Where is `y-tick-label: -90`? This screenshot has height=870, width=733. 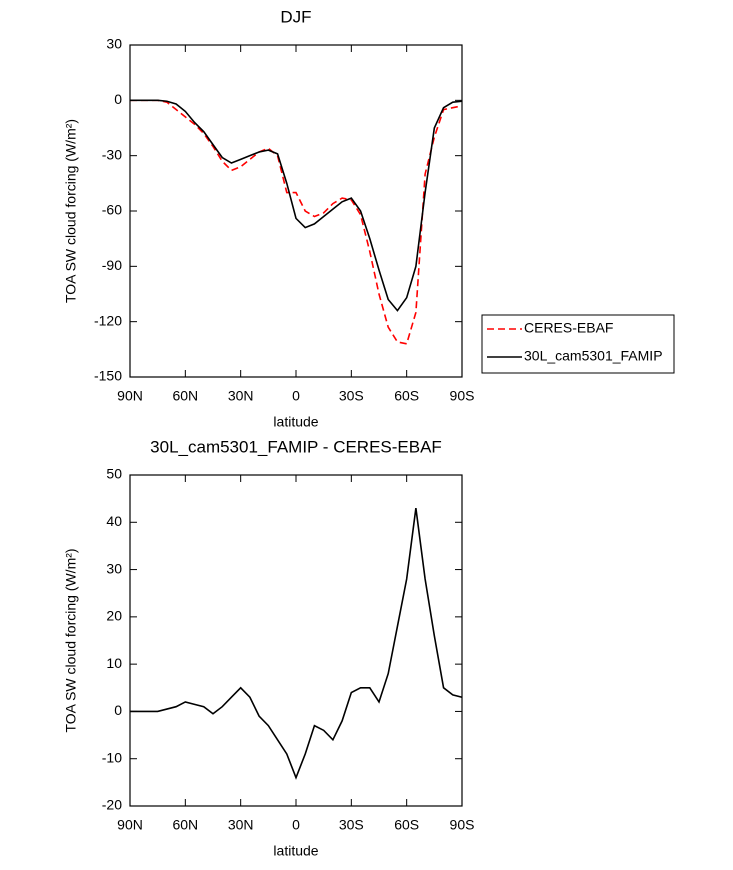
y-tick-label: -90 is located at coordinates (112, 265).